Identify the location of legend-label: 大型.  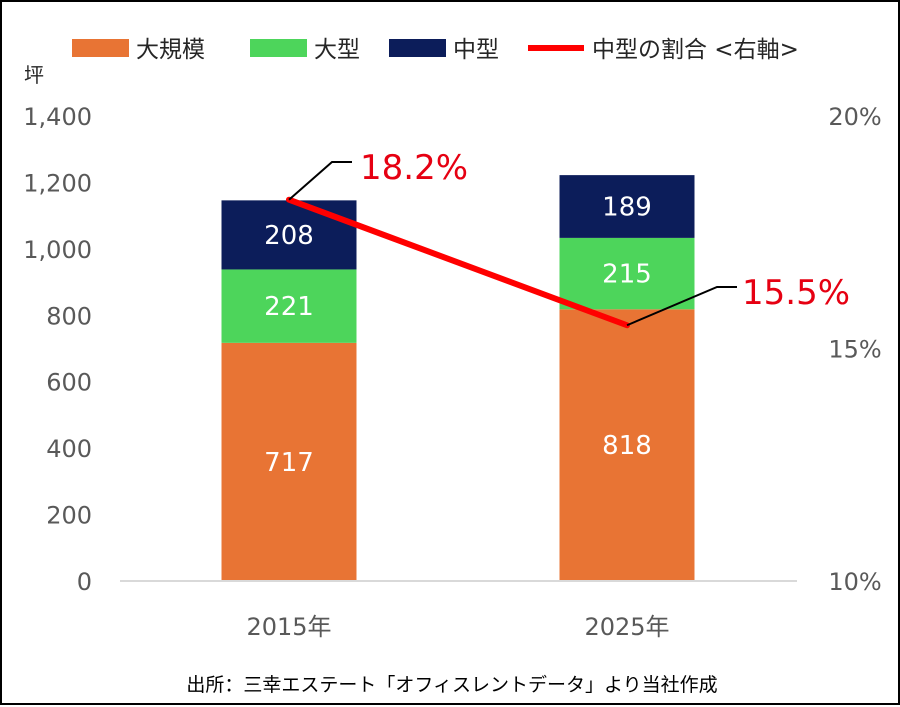
(337, 50).